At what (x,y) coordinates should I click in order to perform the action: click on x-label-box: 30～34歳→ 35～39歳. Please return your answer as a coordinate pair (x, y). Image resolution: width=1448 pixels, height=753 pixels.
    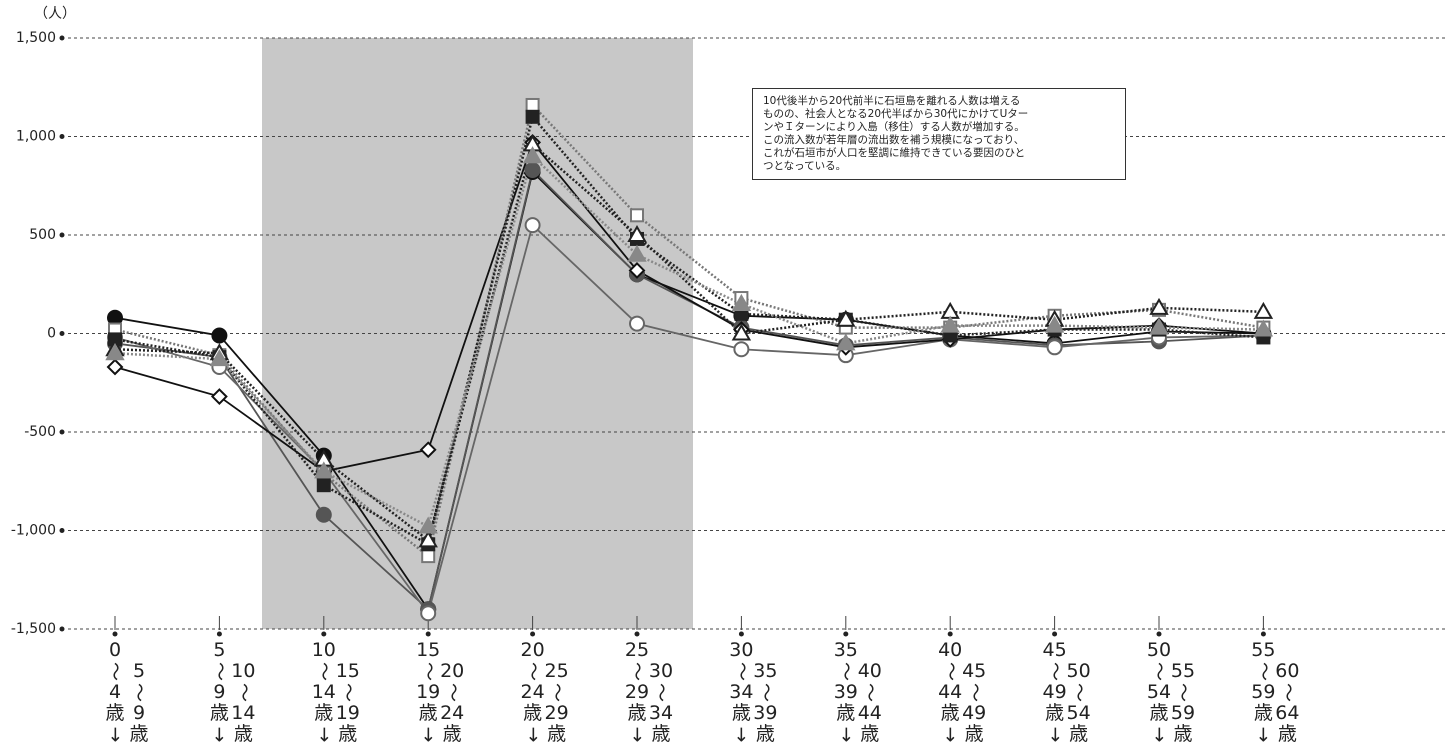
    Looking at the image, I should click on (753, 692).